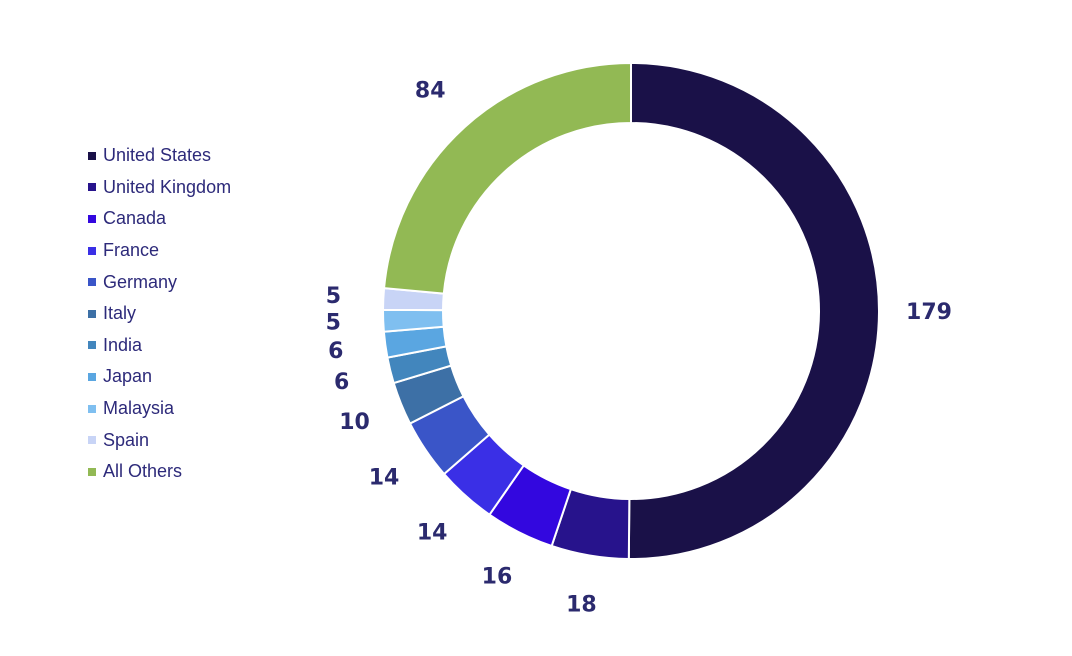  I want to click on legend-item-japan: Japan, so click(159, 377).